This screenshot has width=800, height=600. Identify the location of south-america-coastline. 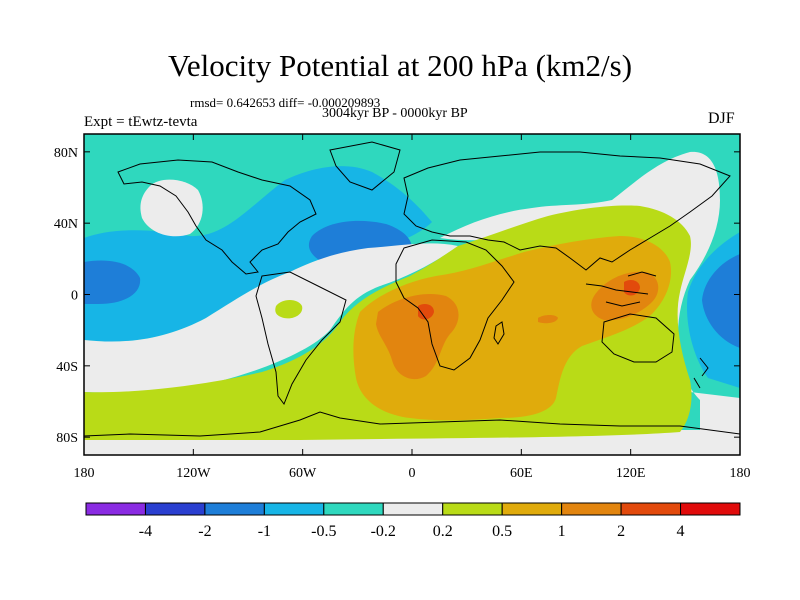
(301, 338).